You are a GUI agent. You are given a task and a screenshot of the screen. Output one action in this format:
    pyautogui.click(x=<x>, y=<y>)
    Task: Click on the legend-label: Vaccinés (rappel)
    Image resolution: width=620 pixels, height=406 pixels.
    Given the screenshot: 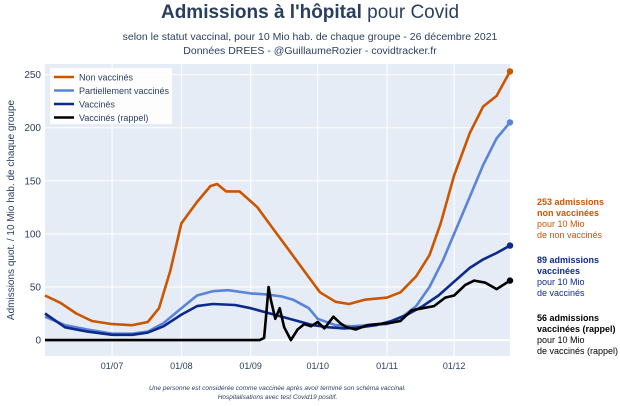 What is the action you would take?
    pyautogui.click(x=113, y=118)
    